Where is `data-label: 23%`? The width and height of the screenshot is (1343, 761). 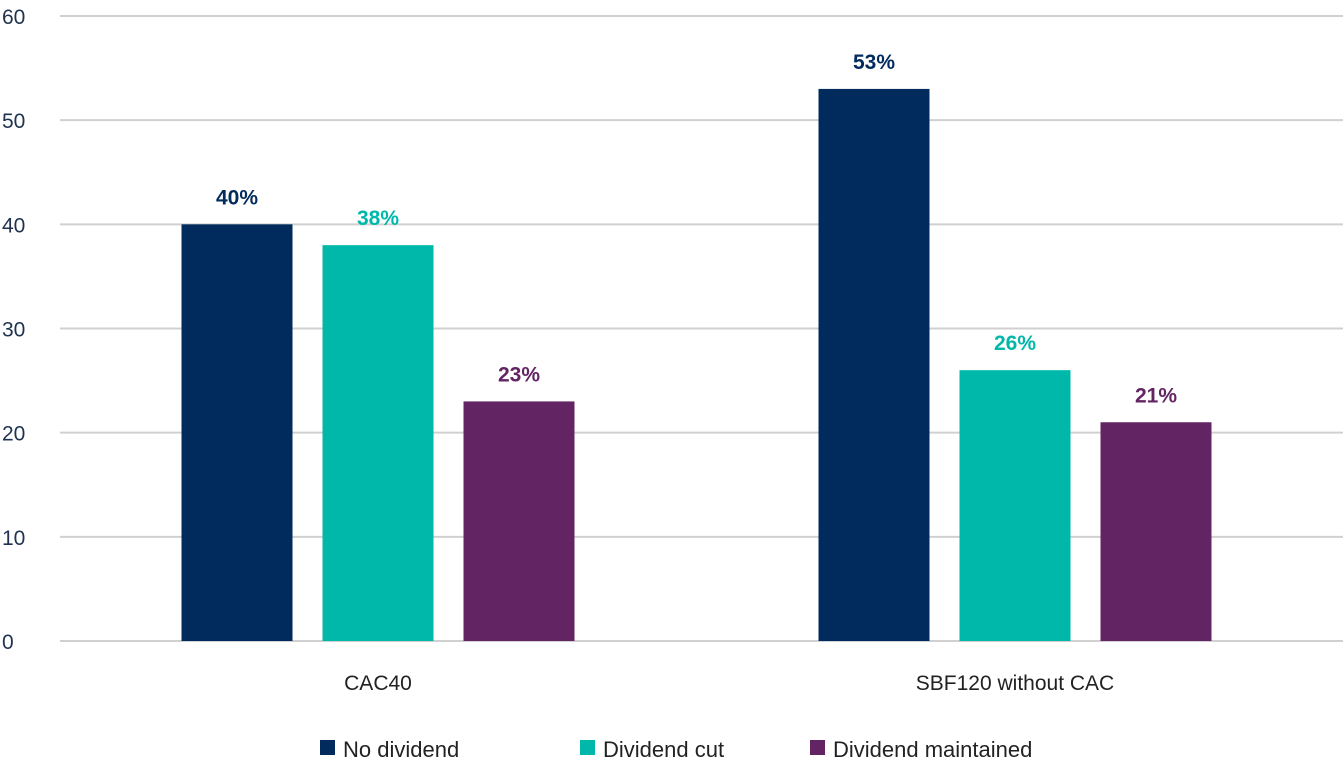
data-label: 23% is located at coordinates (519, 374).